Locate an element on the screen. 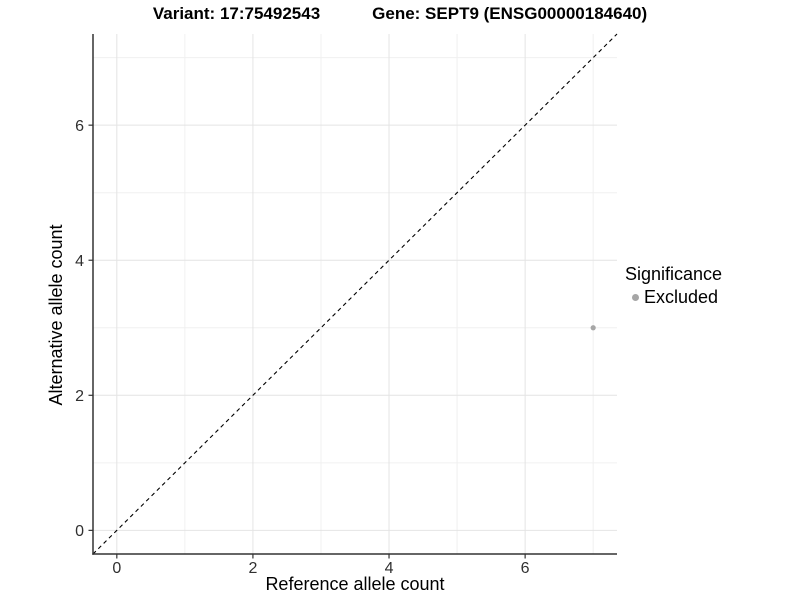 Image resolution: width=800 pixels, height=600 pixels. y-tick-label: 6 is located at coordinates (79, 126).